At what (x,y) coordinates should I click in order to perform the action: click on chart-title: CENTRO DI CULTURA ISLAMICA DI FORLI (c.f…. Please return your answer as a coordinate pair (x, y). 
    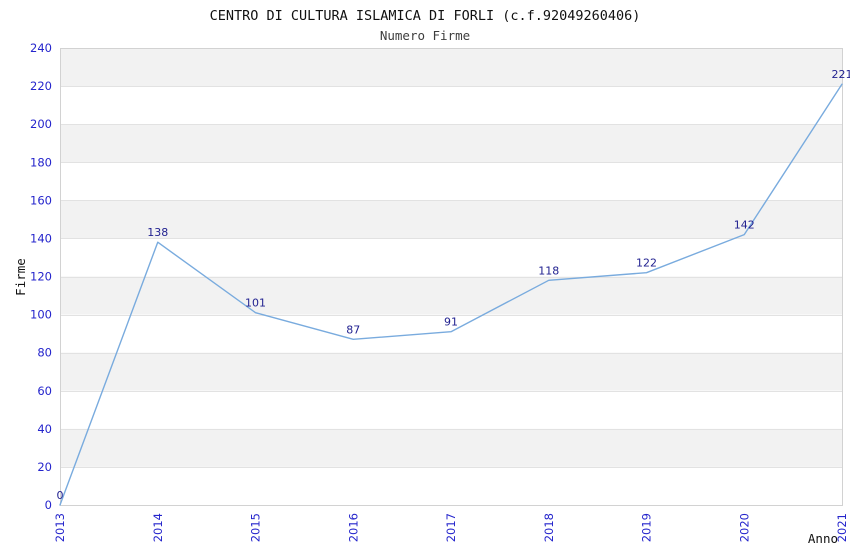
    Looking at the image, I should click on (425, 16).